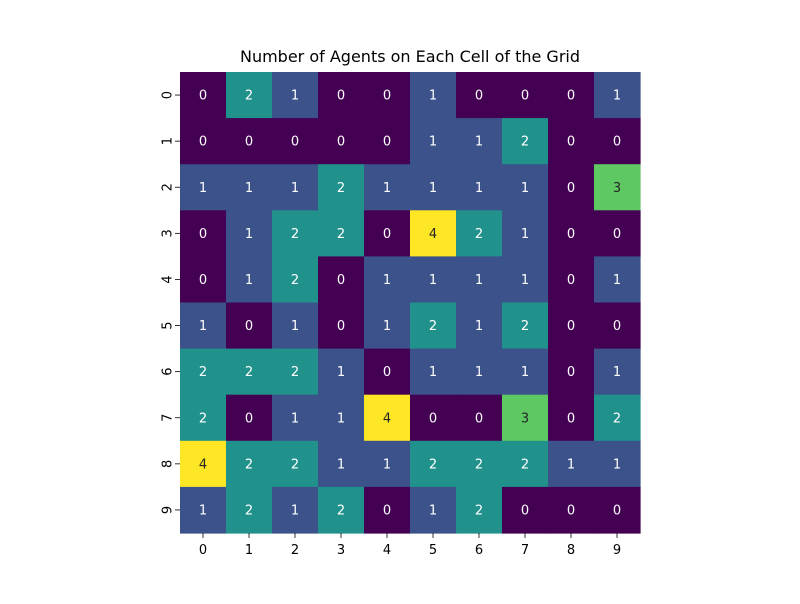 This screenshot has height=604, width=800. I want to click on y-tick-label-7: 7, so click(168, 418).